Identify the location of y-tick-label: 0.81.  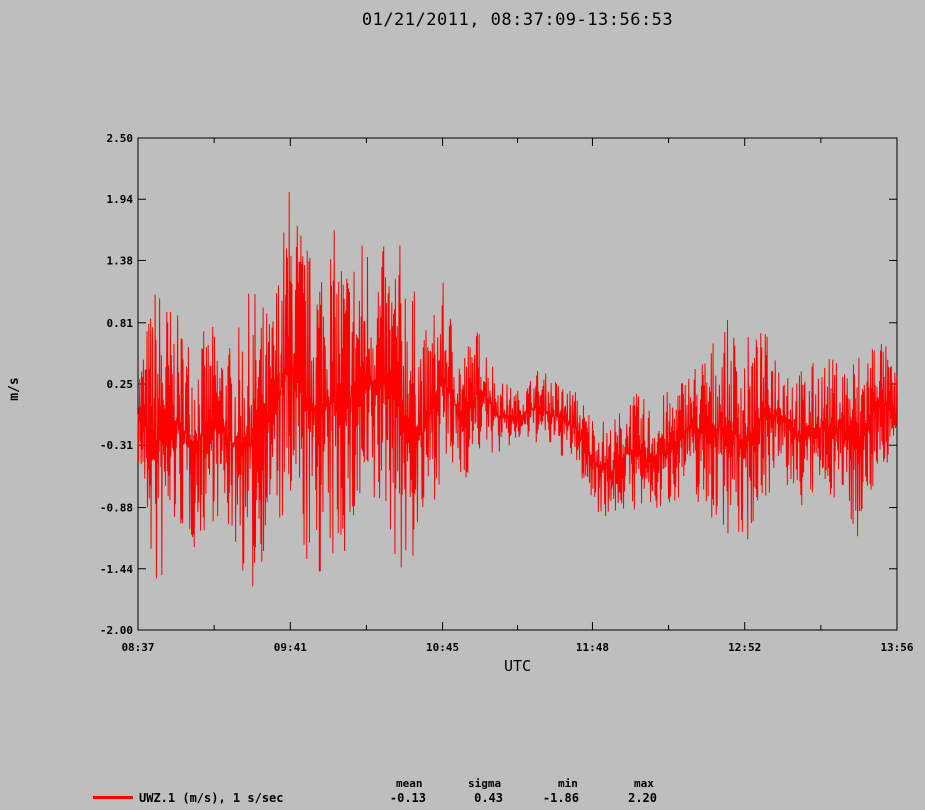
(120, 323).